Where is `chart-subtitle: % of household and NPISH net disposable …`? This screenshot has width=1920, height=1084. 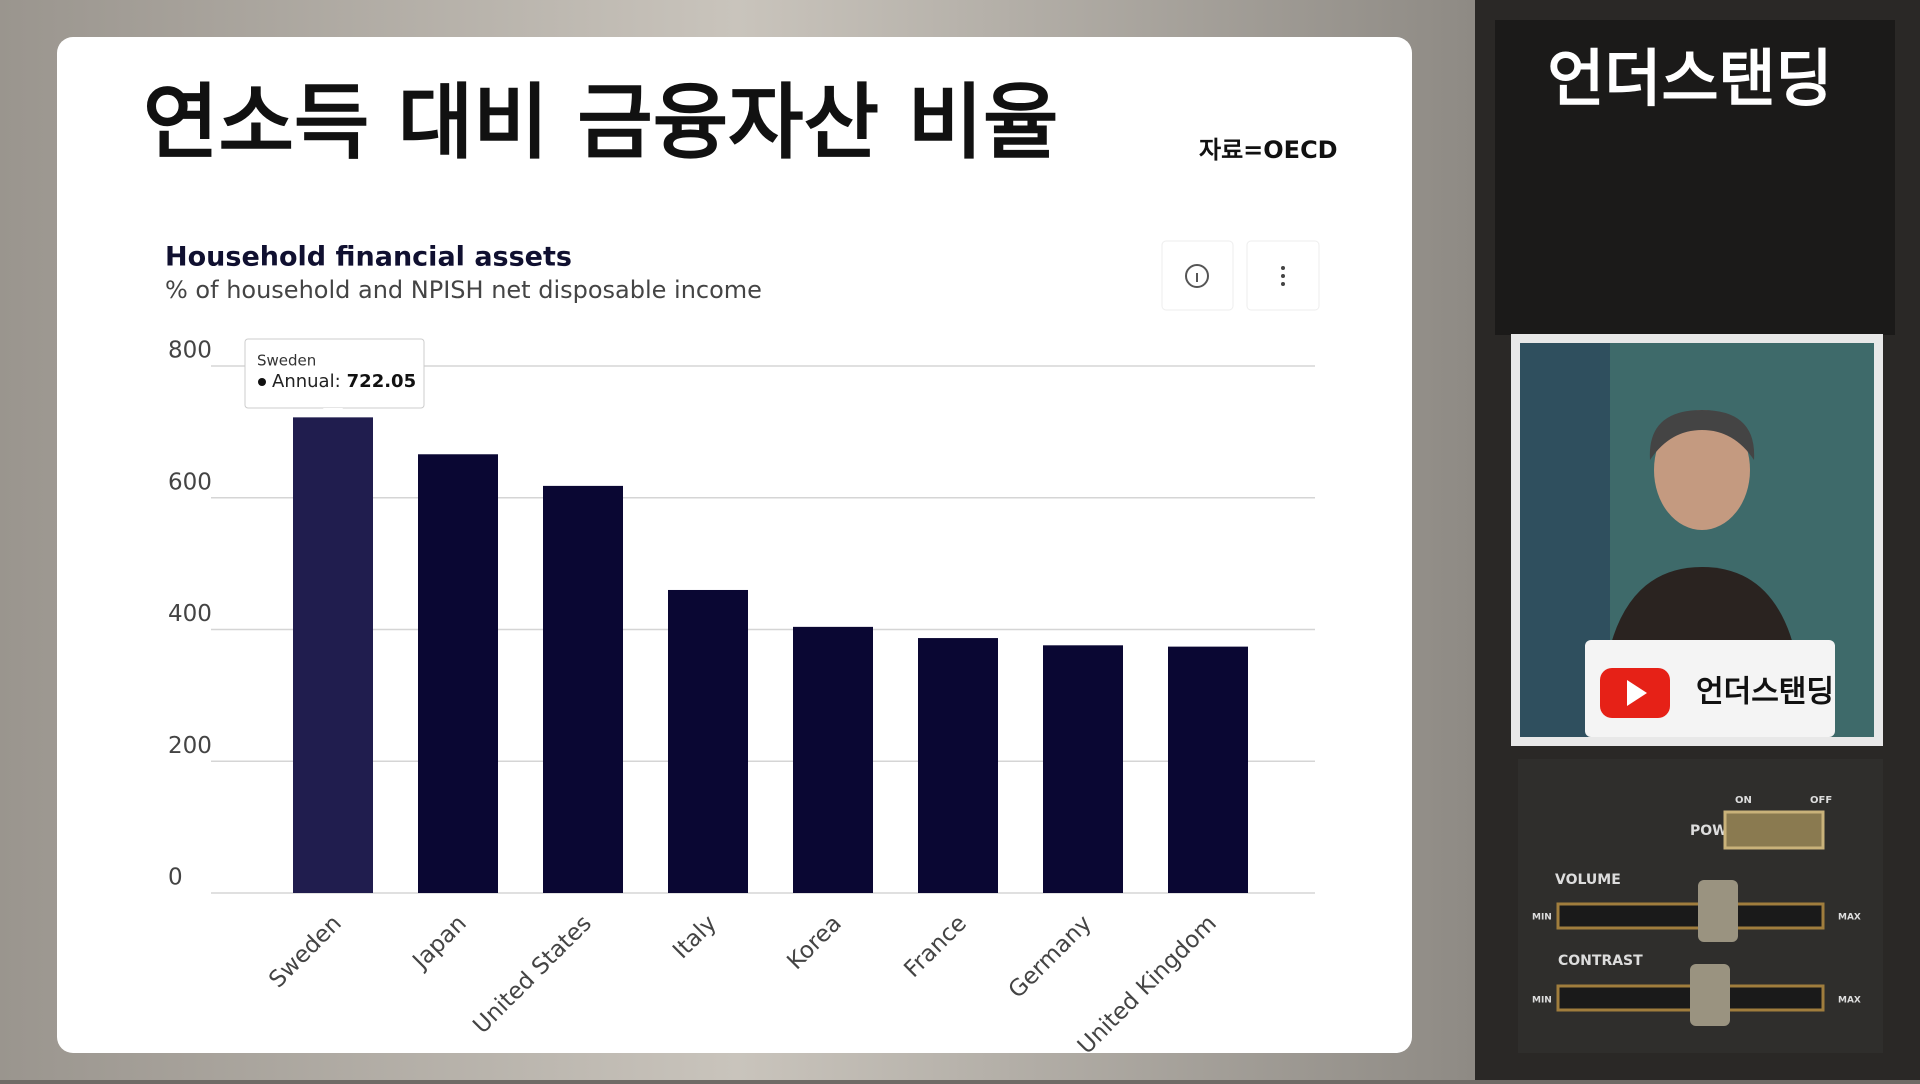
chart-subtitle: % of household and NPISH net disposable … is located at coordinates (463, 290).